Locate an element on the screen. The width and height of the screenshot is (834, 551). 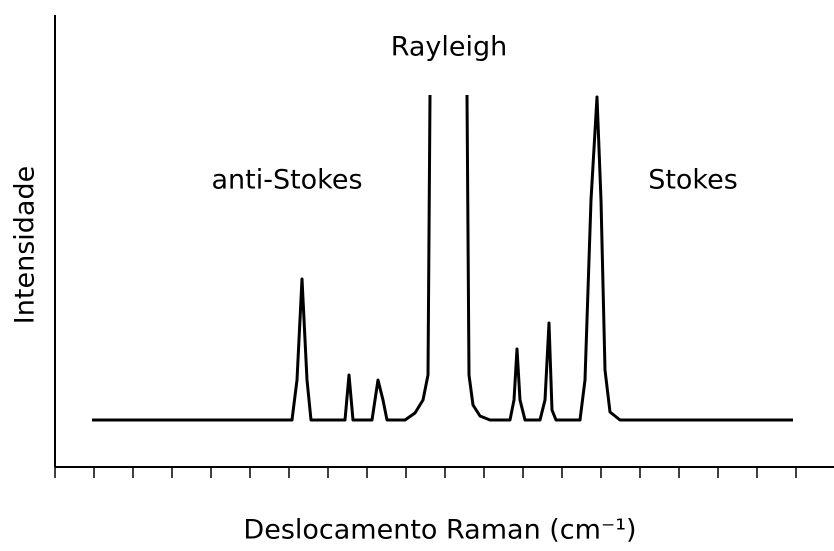
annotation: Stokes is located at coordinates (693, 180).